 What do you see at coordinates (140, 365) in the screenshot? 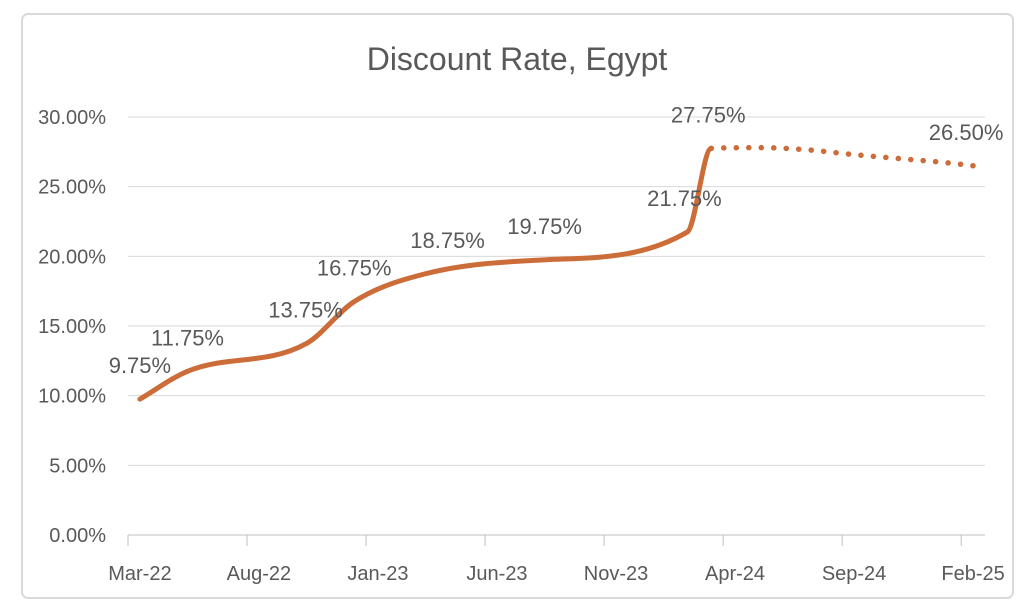
I see `data-label: 9.75%` at bounding box center [140, 365].